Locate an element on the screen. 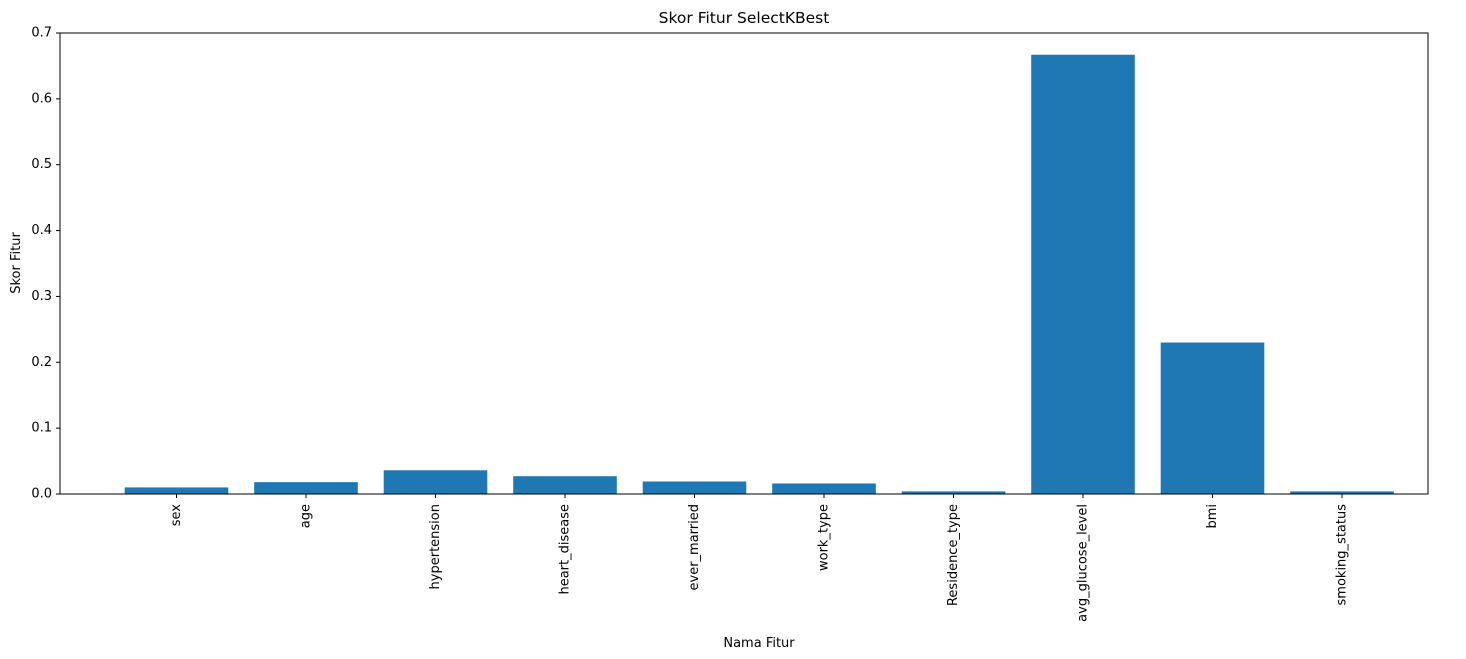 This screenshot has height=659, width=1466. x-tick-label: smoking_status is located at coordinates (1342, 555).